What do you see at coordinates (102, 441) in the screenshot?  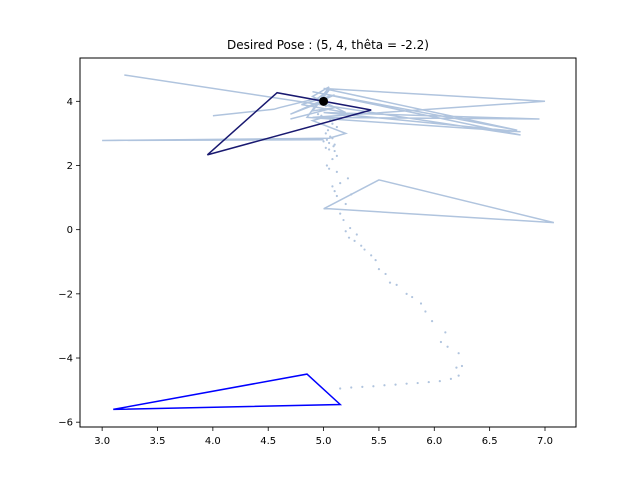 I see `x-tick-label: 3.0` at bounding box center [102, 441].